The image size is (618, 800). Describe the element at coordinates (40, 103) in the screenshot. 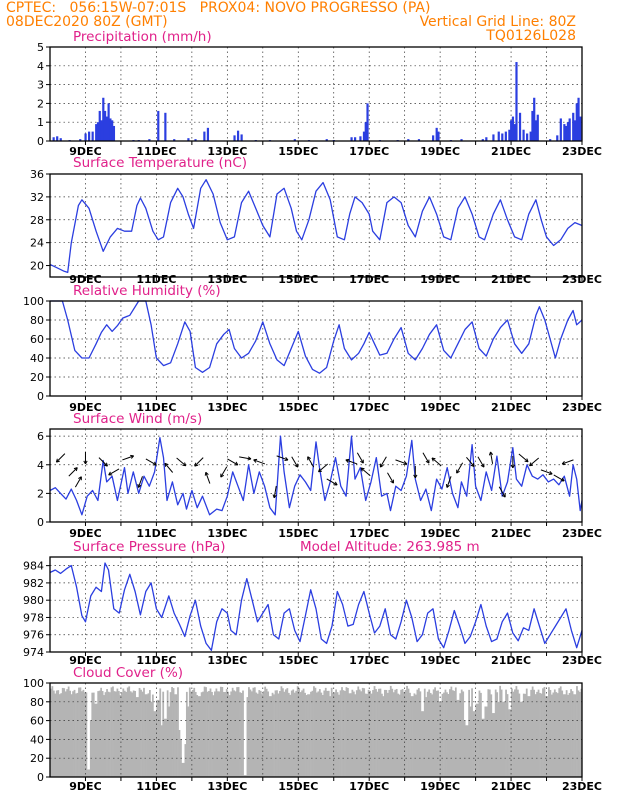

I see `y-tick-label: 2` at that location.